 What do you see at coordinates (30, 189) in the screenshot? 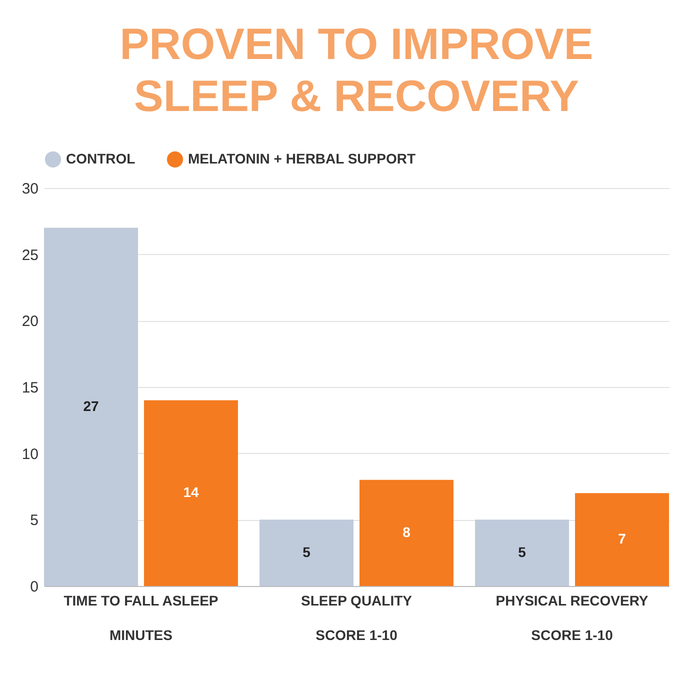
I see `y-tick-label: 30` at bounding box center [30, 189].